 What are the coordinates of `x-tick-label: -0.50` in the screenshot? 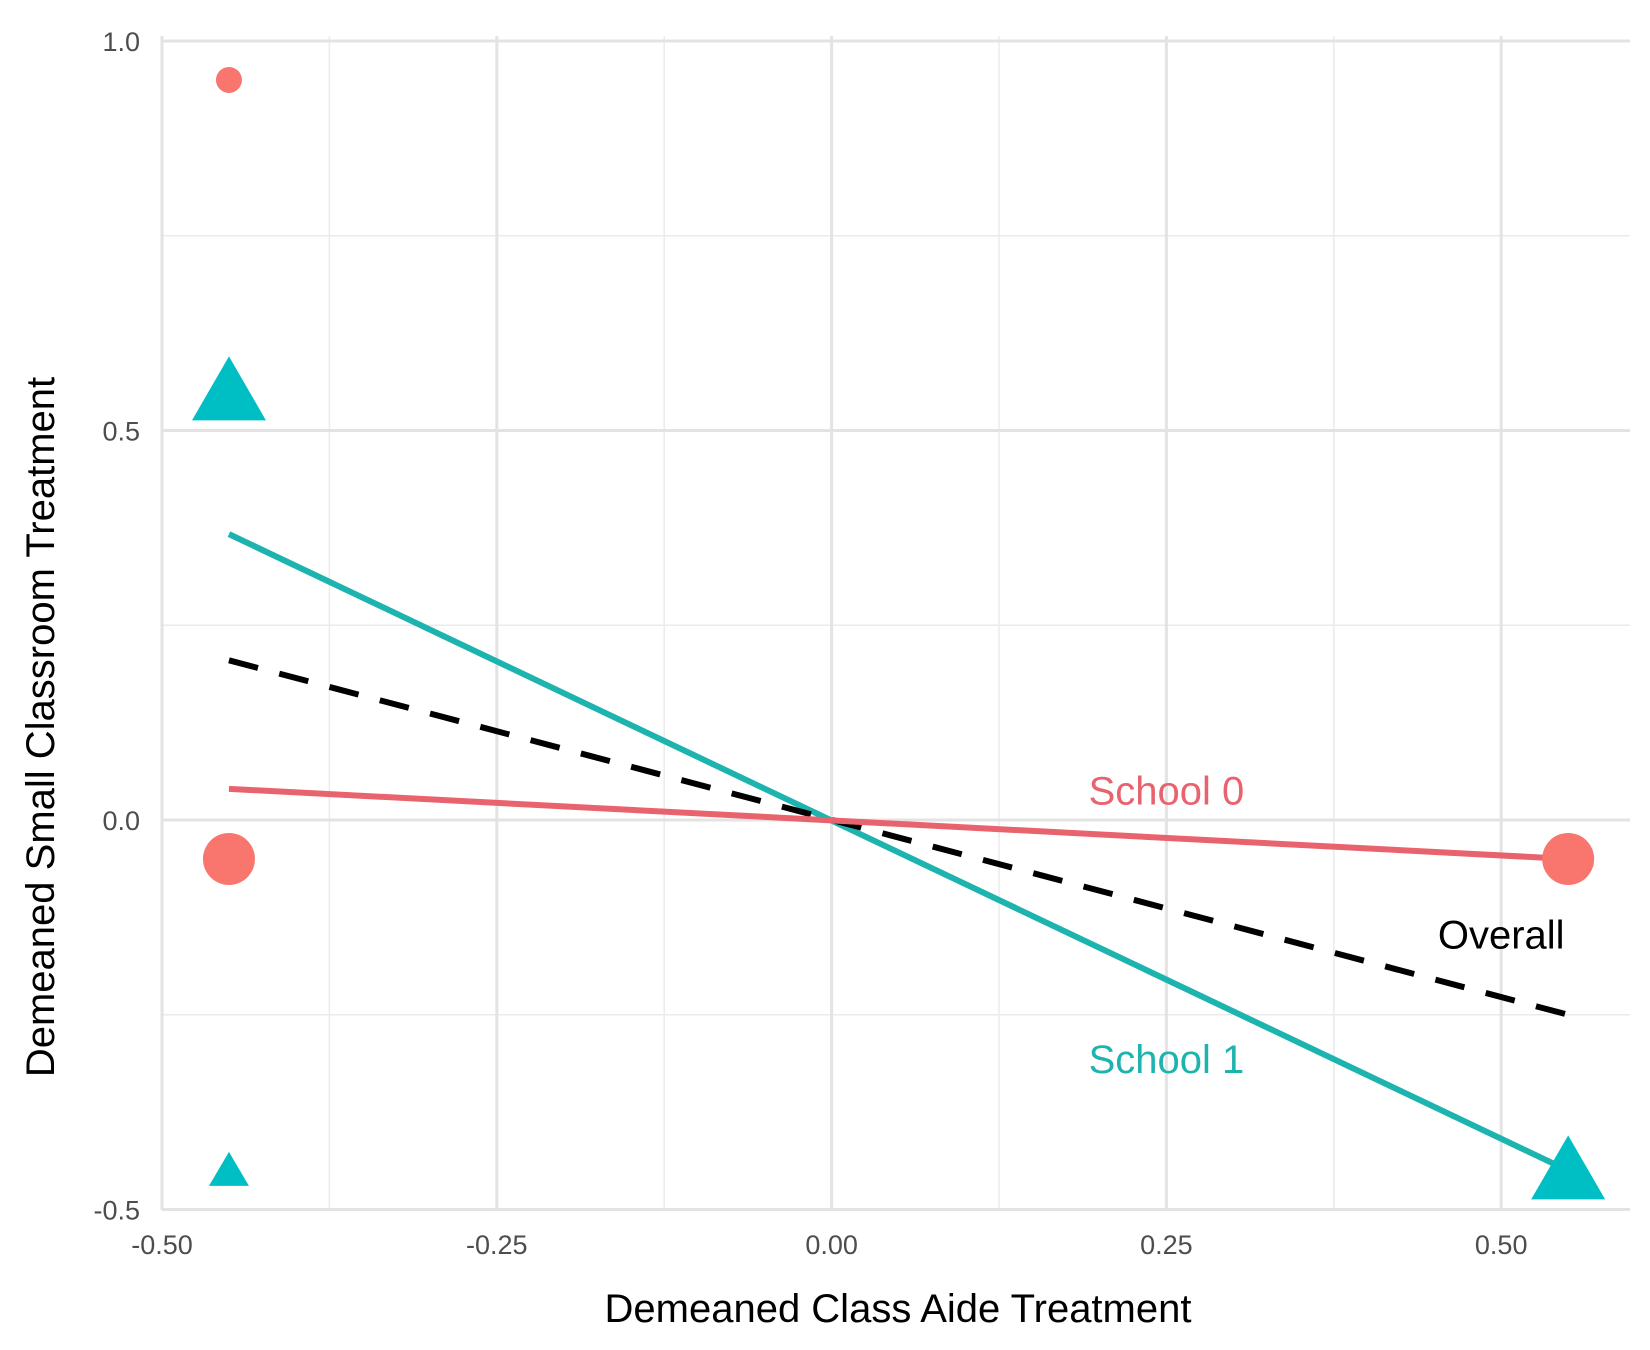 It's located at (162, 1245).